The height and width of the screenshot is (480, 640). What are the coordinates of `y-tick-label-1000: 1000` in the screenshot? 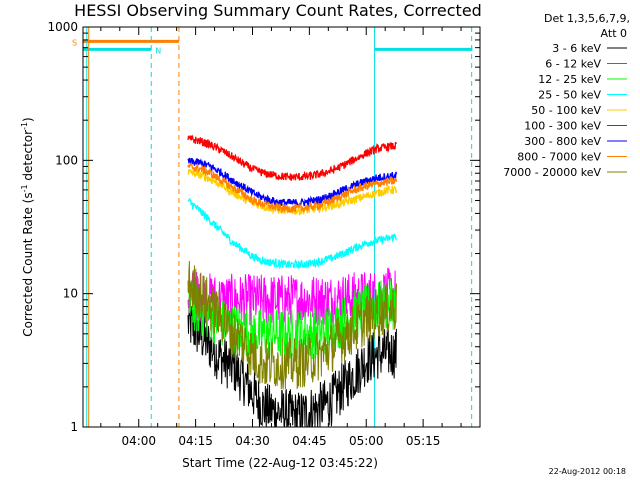 It's located at (62, 27).